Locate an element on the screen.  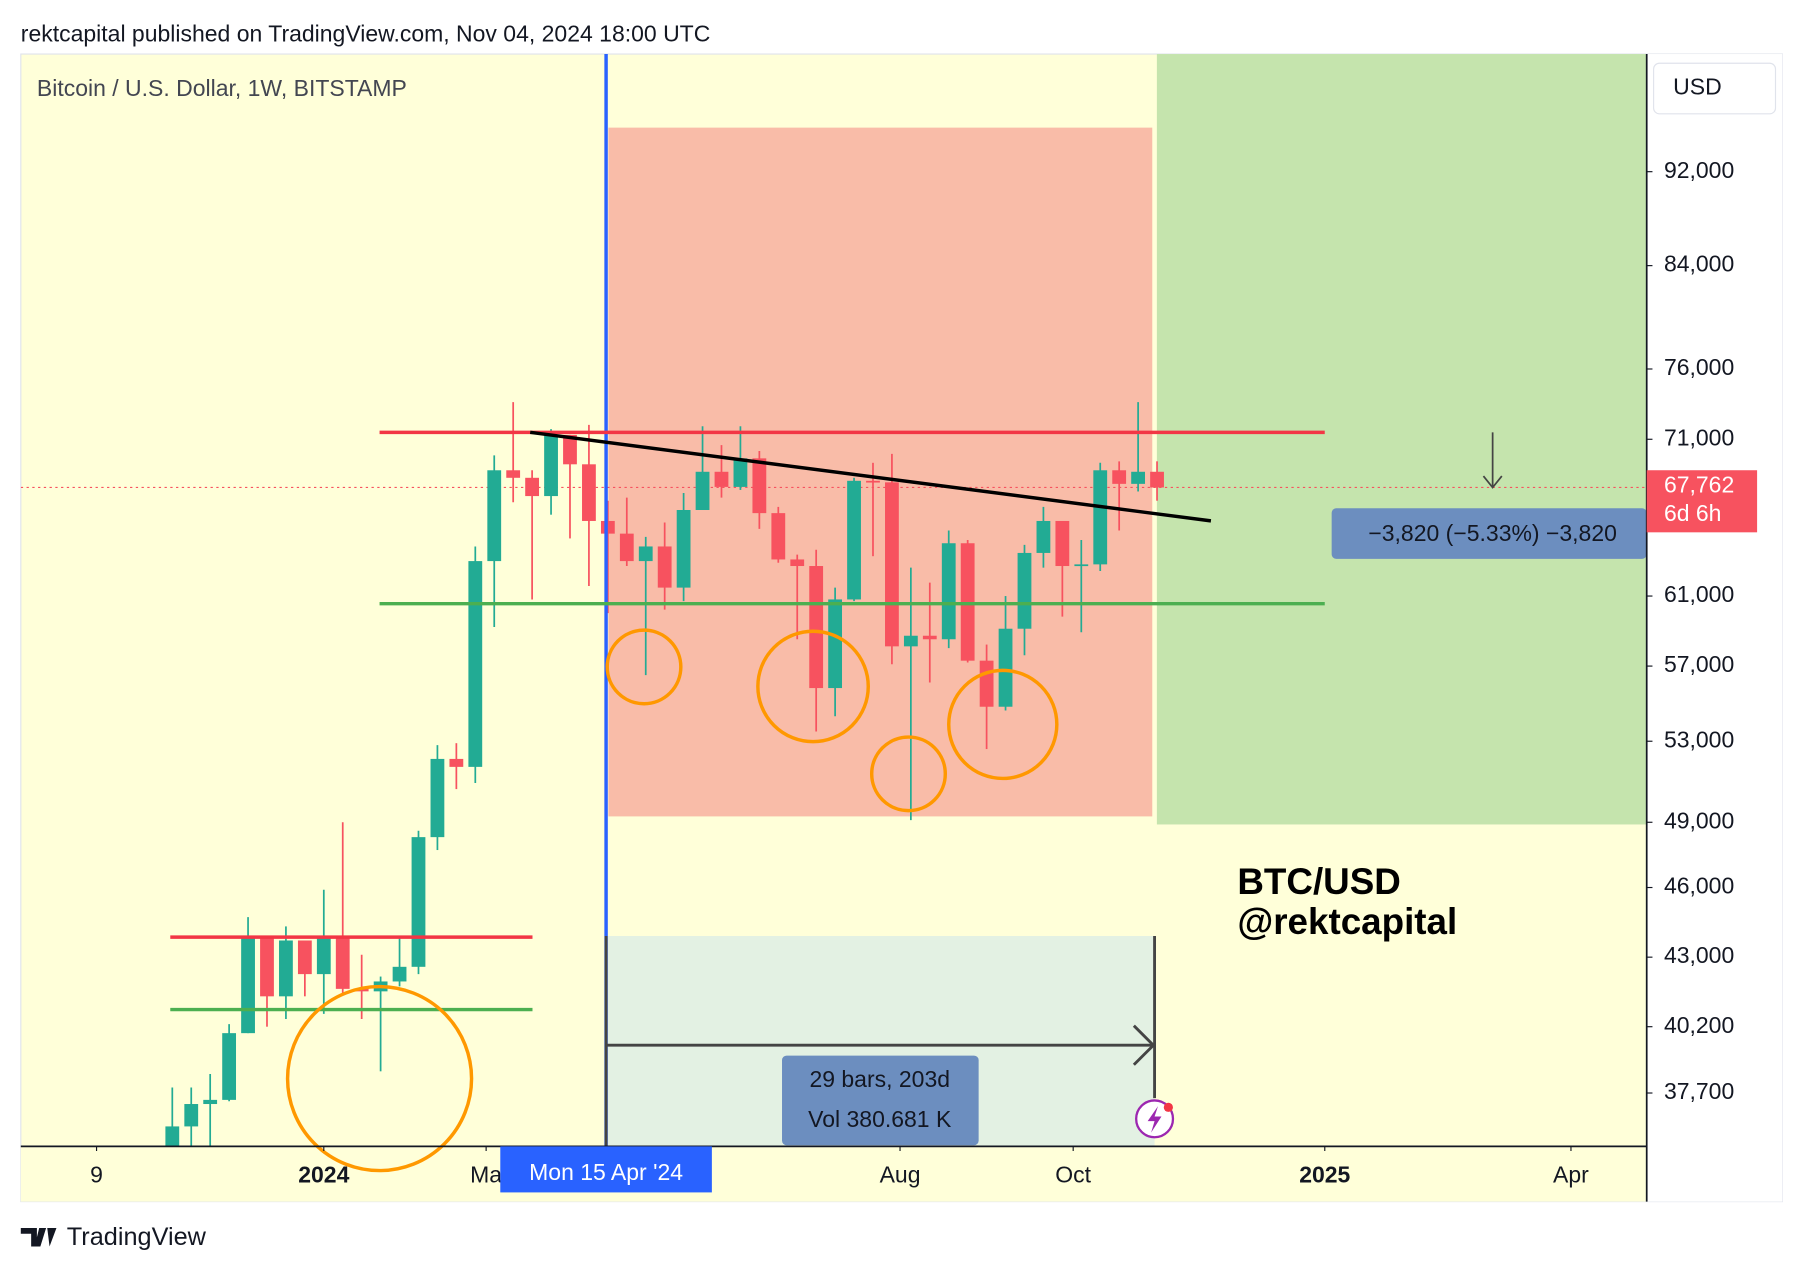
x-tick-label: Oct is located at coordinates (1073, 1174).